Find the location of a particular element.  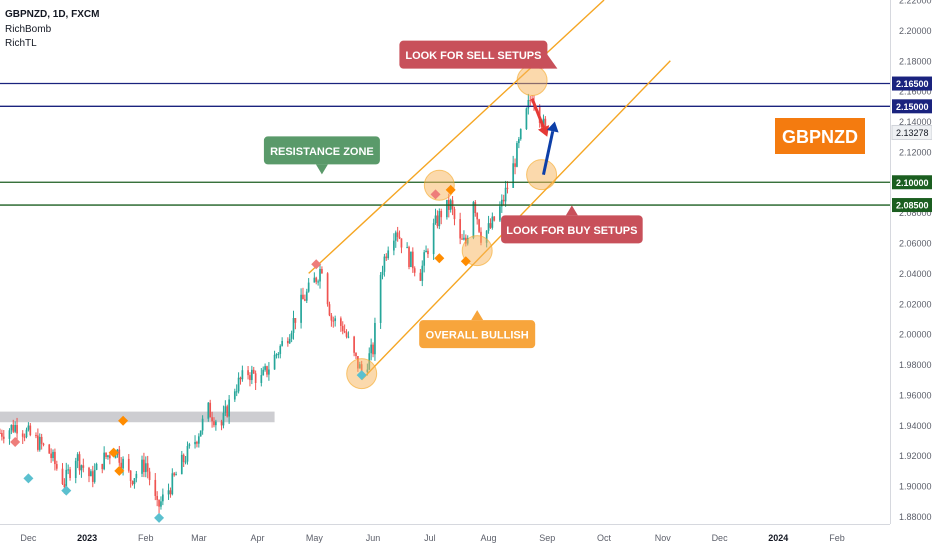

level-price-label: 2.10000 is located at coordinates (912, 183).